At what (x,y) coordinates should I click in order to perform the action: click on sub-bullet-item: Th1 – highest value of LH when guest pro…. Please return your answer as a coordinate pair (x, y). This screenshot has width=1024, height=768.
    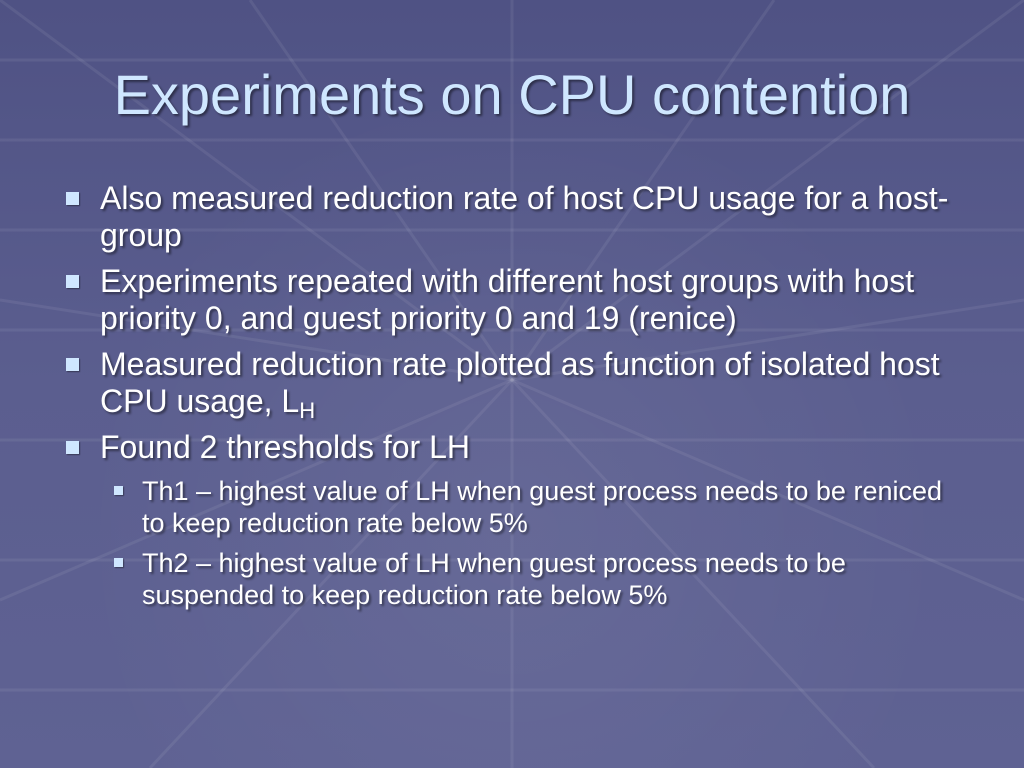
    Looking at the image, I should click on (535, 507).